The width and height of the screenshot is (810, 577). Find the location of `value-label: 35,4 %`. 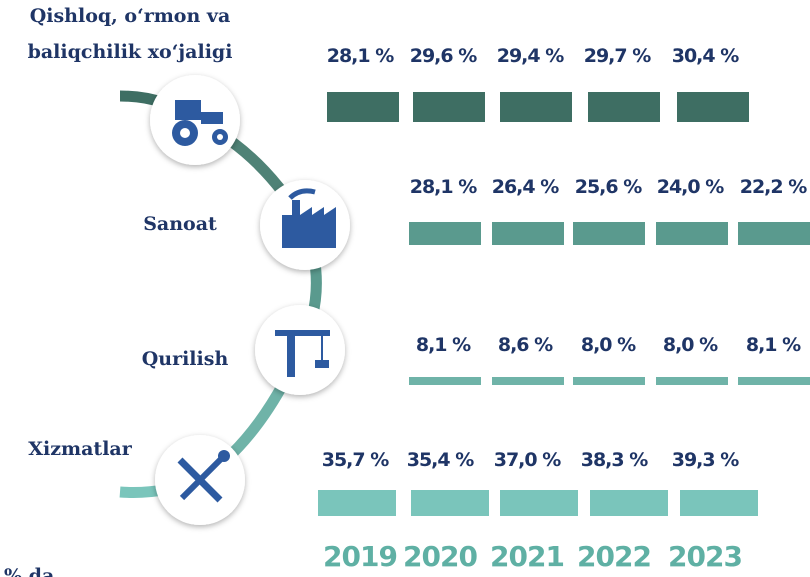

value-label: 35,4 % is located at coordinates (440, 460).